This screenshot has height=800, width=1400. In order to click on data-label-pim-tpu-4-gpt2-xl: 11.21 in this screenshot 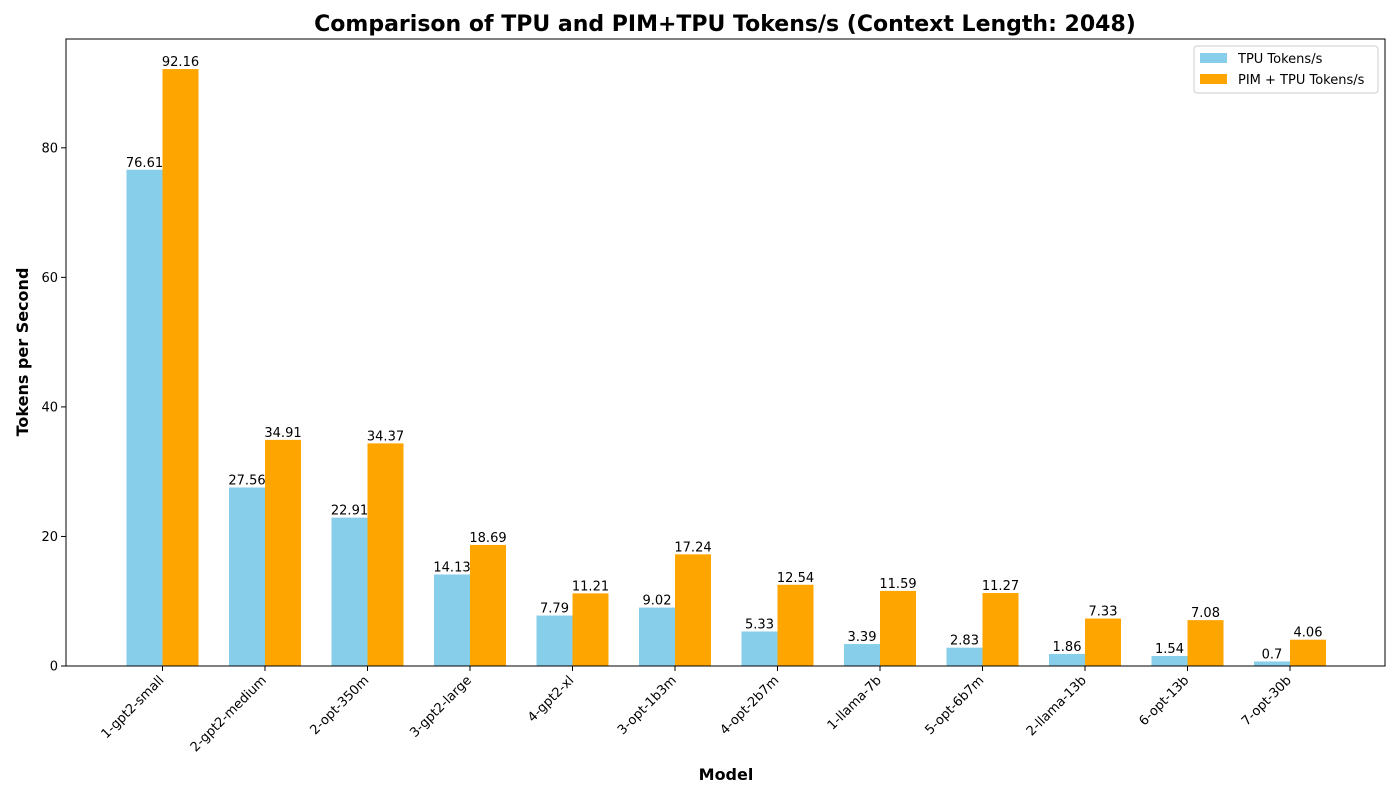, I will do `click(590, 586)`.